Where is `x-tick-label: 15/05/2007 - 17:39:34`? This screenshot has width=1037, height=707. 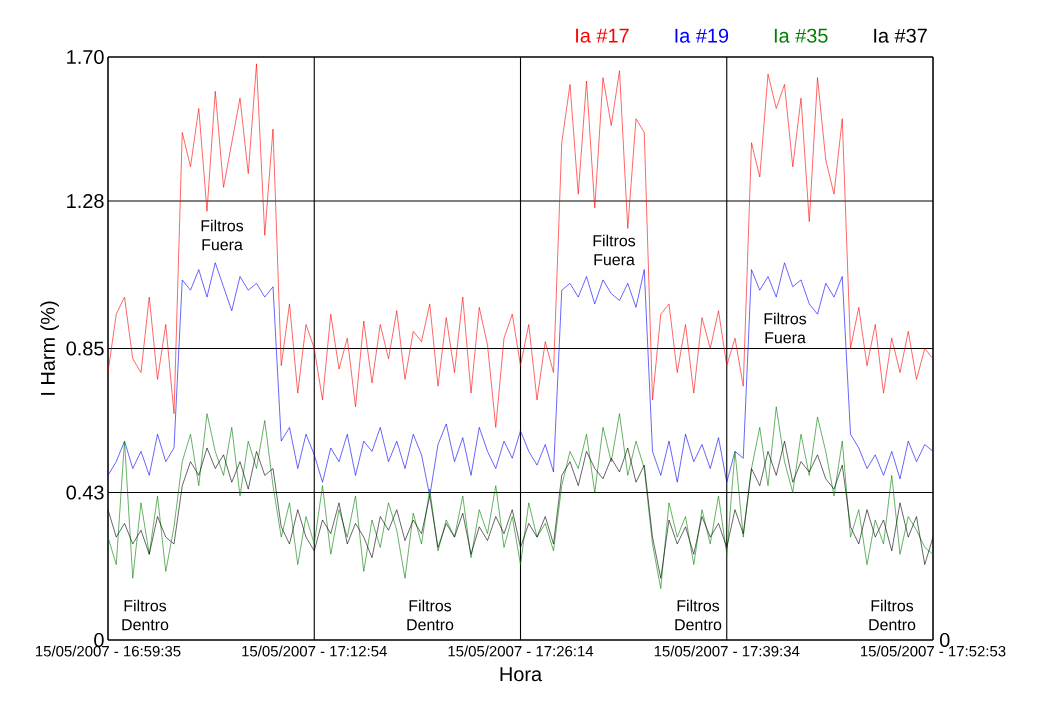 x-tick-label: 15/05/2007 - 17:39:34 is located at coordinates (727, 651).